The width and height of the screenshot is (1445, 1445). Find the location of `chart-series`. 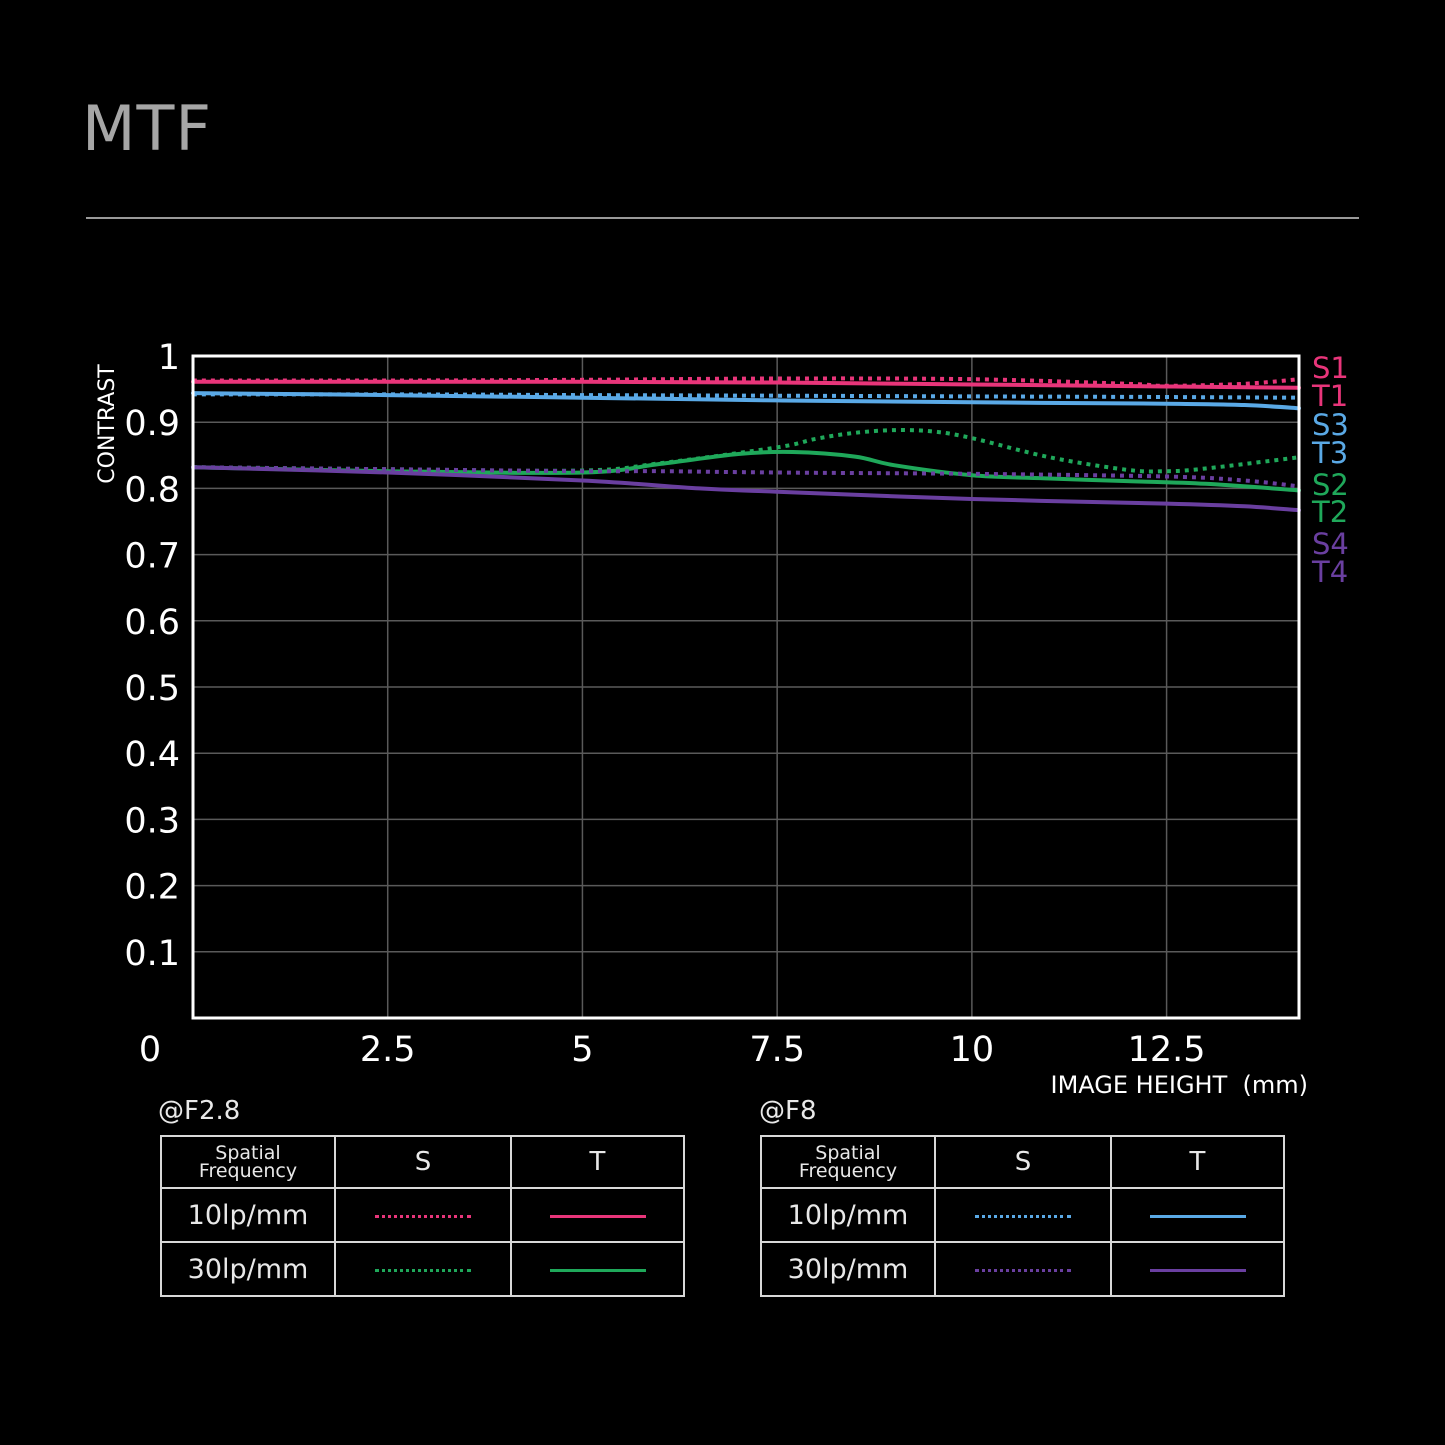

chart-series is located at coordinates (746, 444).